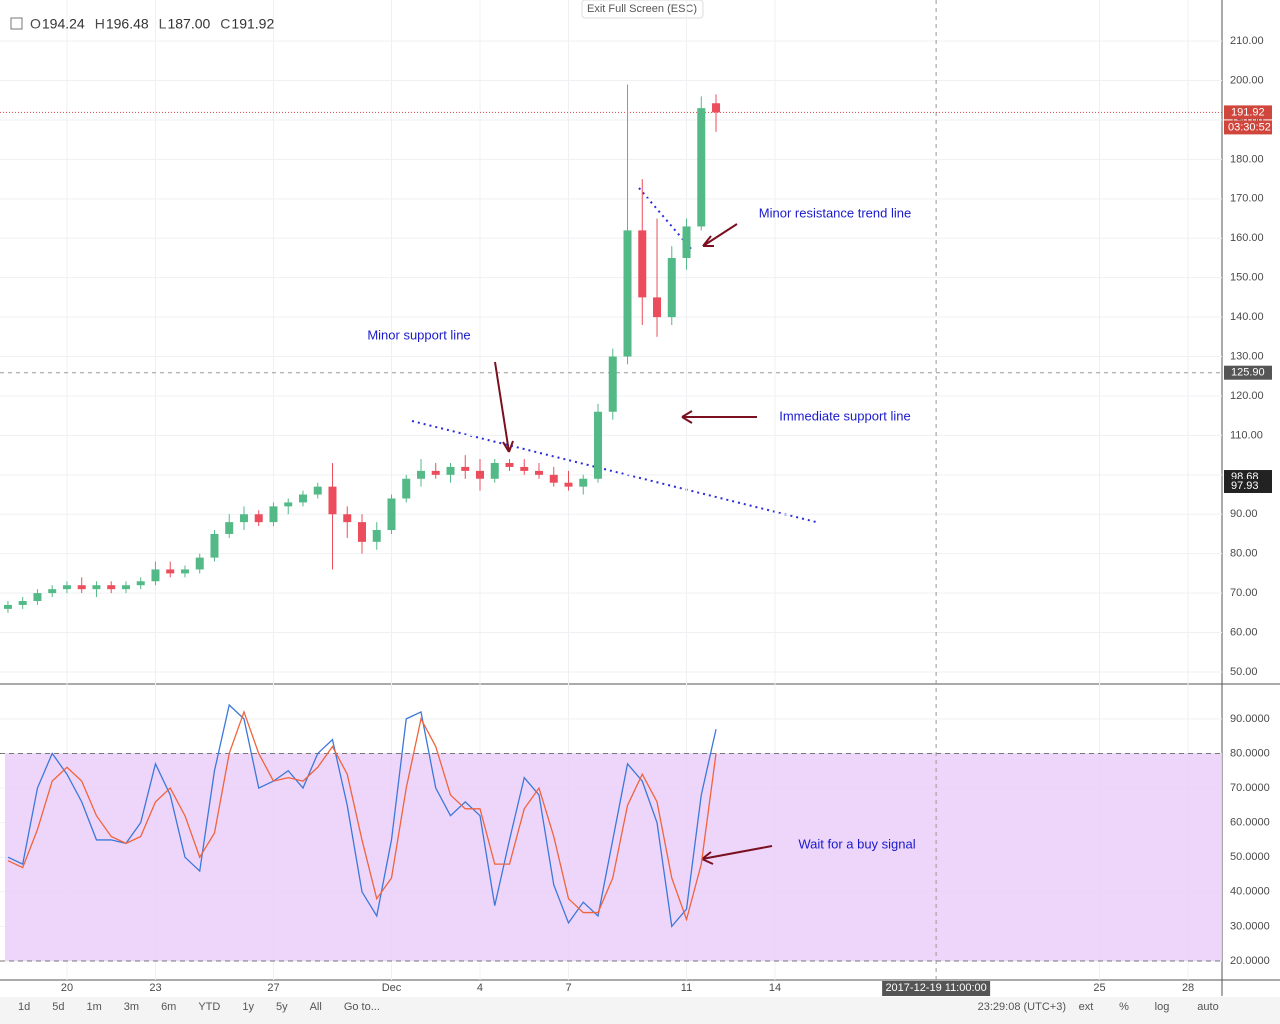  Describe the element at coordinates (1247, 356) in the screenshot. I see `y-tick-label: 130.00` at that location.